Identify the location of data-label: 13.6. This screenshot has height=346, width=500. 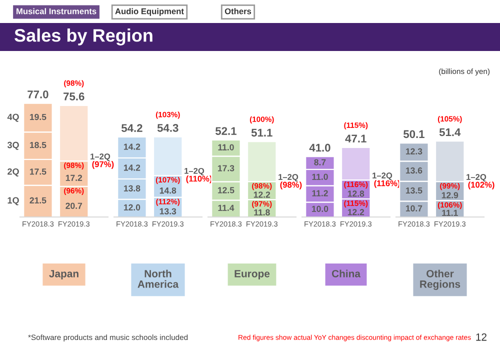
(414, 170).